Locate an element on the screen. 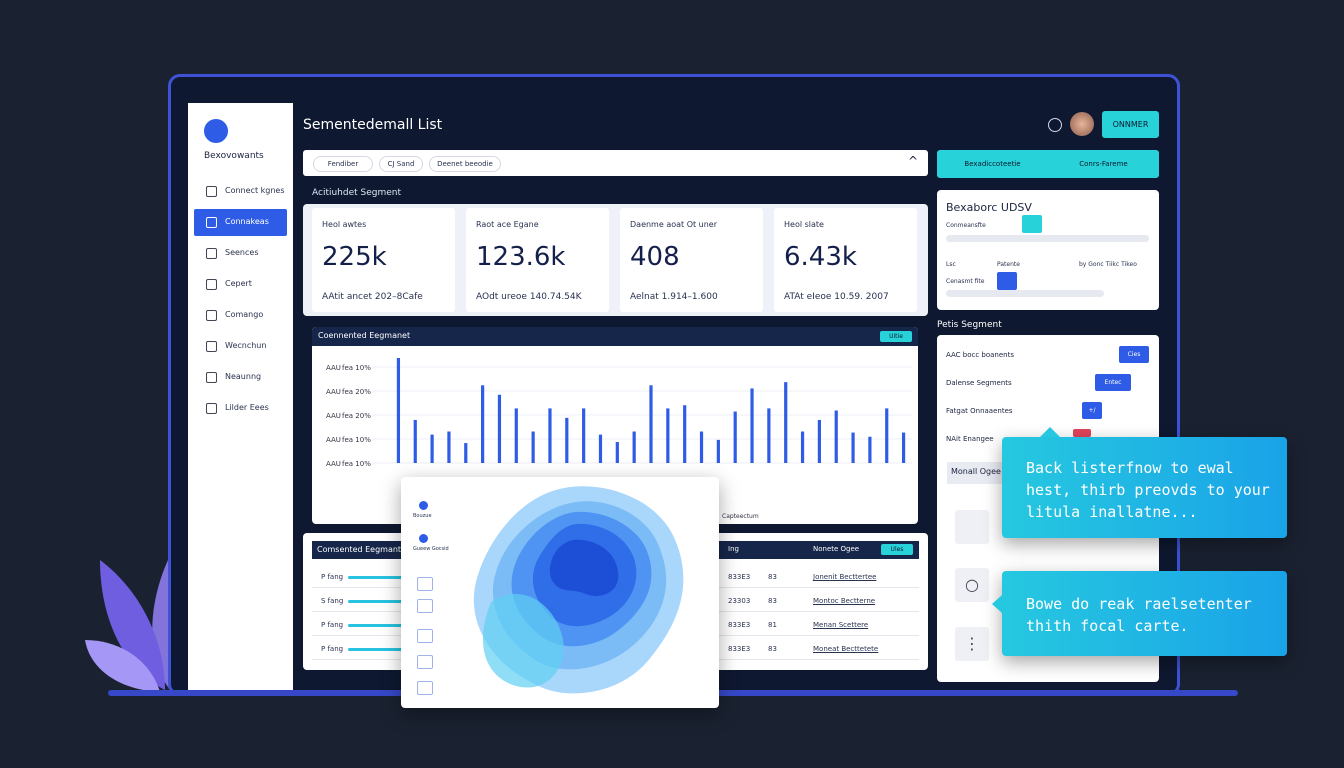 The width and height of the screenshot is (1344, 768). table-cell: 23303 is located at coordinates (739, 601).